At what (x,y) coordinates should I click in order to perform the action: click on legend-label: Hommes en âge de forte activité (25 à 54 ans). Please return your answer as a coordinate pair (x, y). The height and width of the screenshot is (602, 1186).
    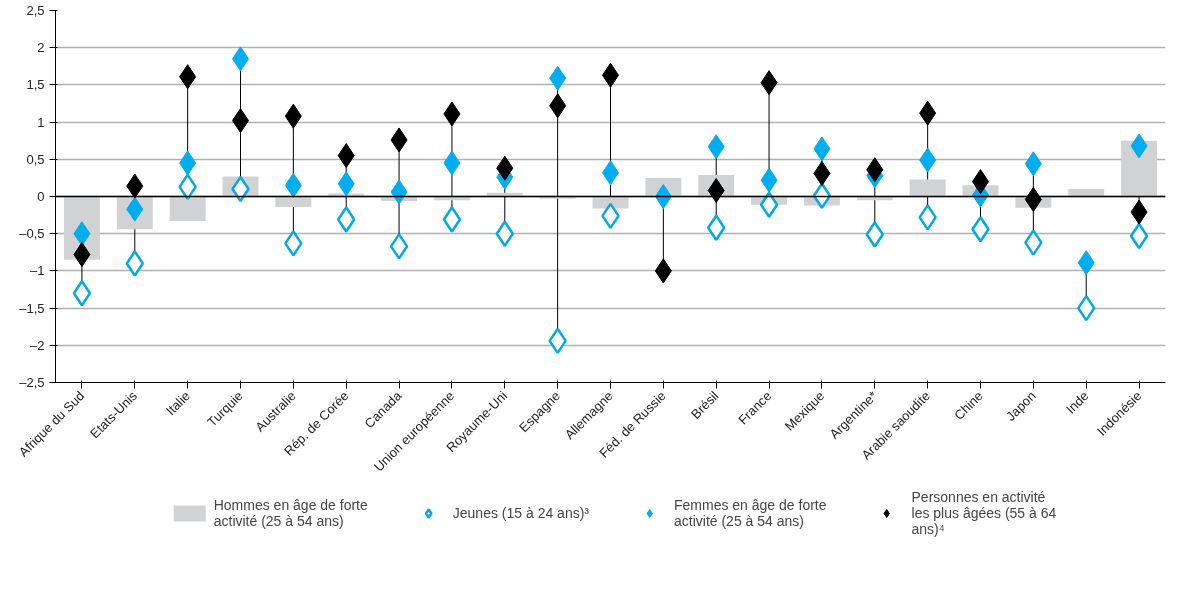
    Looking at the image, I should click on (290, 513).